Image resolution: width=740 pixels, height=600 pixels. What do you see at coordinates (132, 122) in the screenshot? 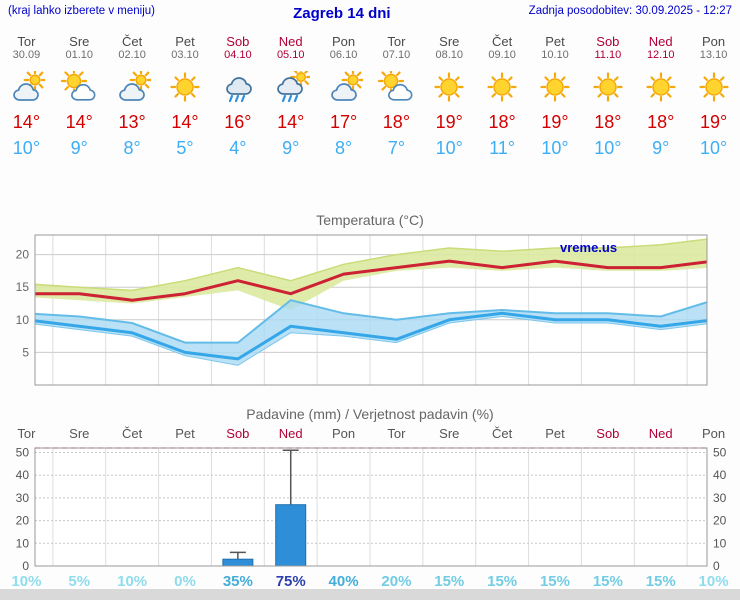
I see `temp-max: 13°` at bounding box center [132, 122].